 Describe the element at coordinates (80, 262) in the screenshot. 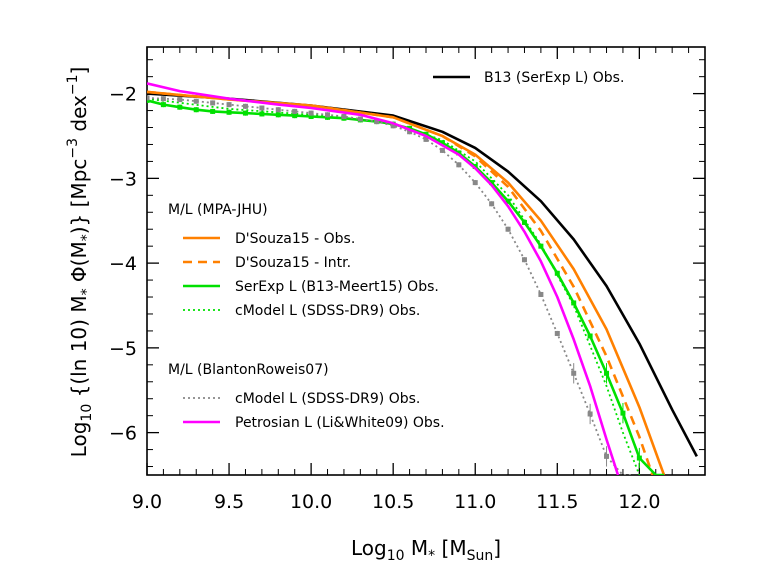

I see `y-axis-title: Log10 {(ln 10) M* Φ(M*)} [Mpc−3 dex−1]` at that location.